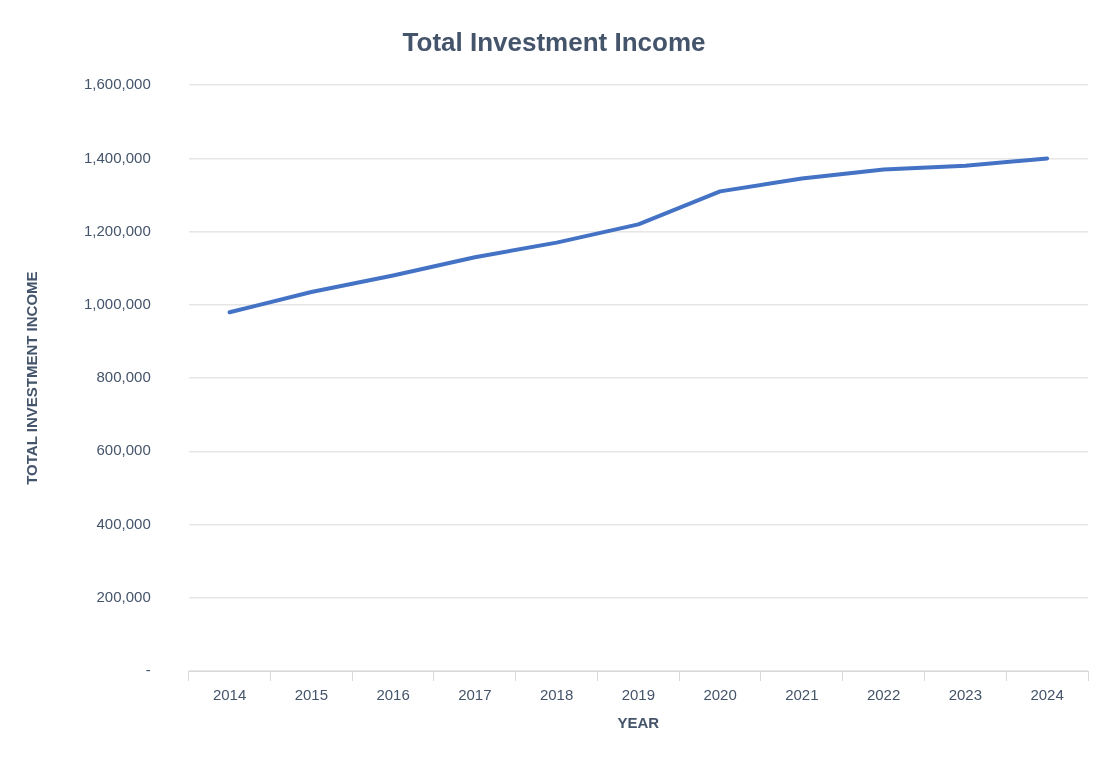 The width and height of the screenshot is (1100, 757). What do you see at coordinates (802, 695) in the screenshot?
I see `x-tick-label: 2021` at bounding box center [802, 695].